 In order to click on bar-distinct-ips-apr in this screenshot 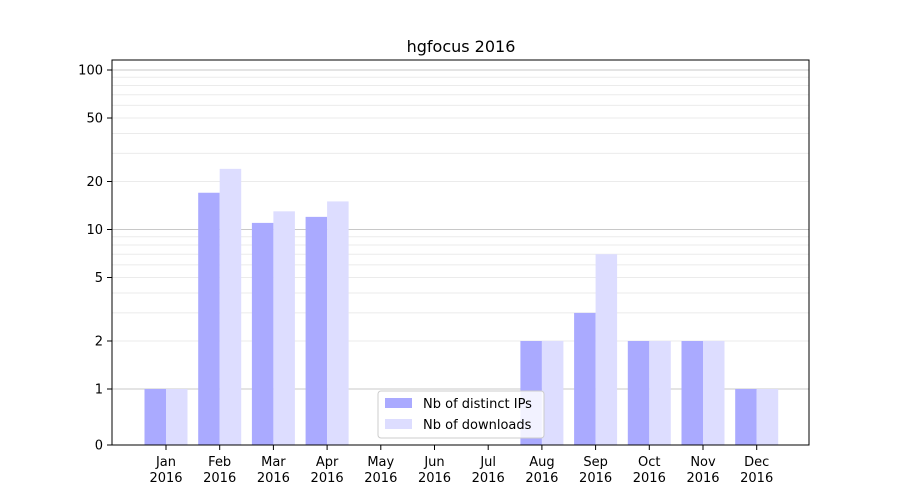, I will do `click(316, 330)`.